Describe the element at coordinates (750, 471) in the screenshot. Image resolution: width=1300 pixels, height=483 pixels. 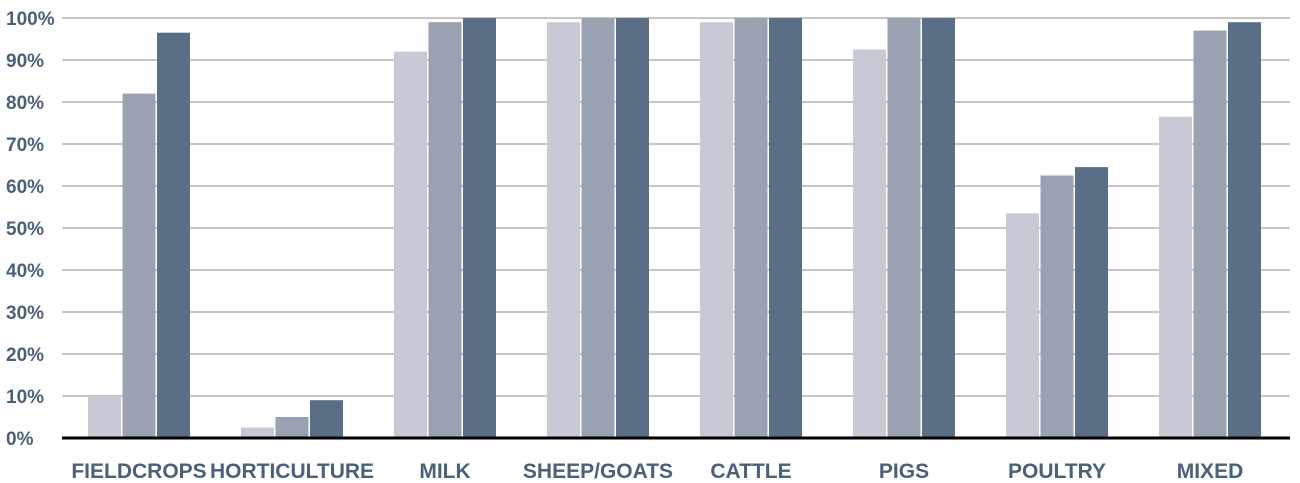
I see `x-category-label: CATTLE` at that location.